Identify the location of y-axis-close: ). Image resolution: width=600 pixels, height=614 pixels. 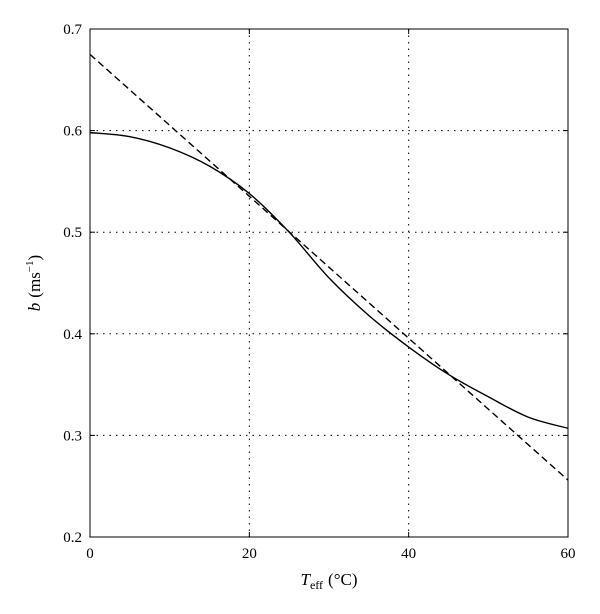
(34, 258).